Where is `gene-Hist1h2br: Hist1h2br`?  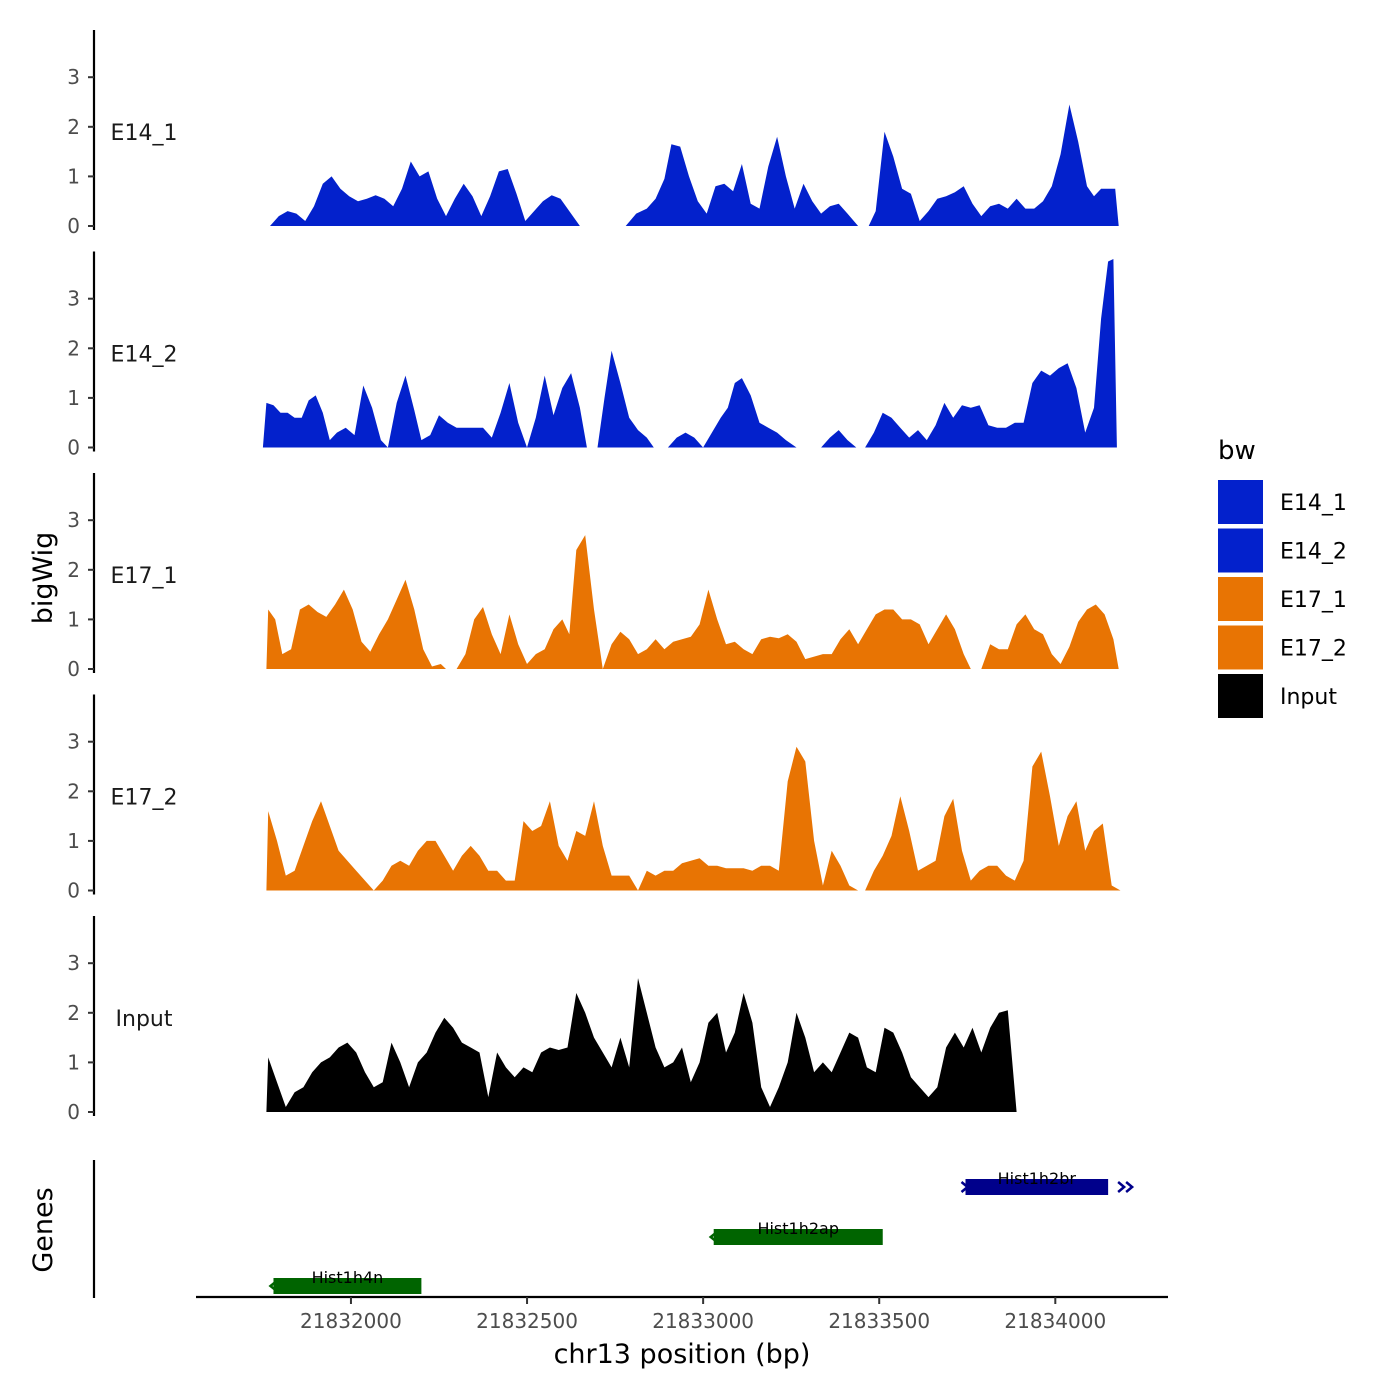 gene-Hist1h2br: Hist1h2br is located at coordinates (1047, 1182).